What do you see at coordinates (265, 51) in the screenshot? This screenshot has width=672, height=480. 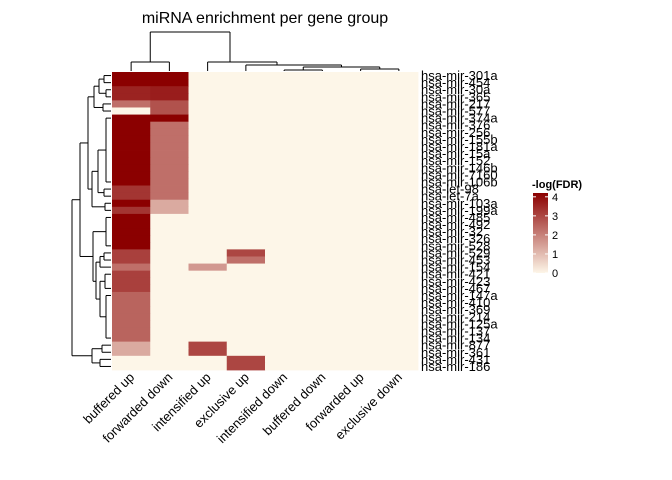 I see `column-dendrogram` at bounding box center [265, 51].